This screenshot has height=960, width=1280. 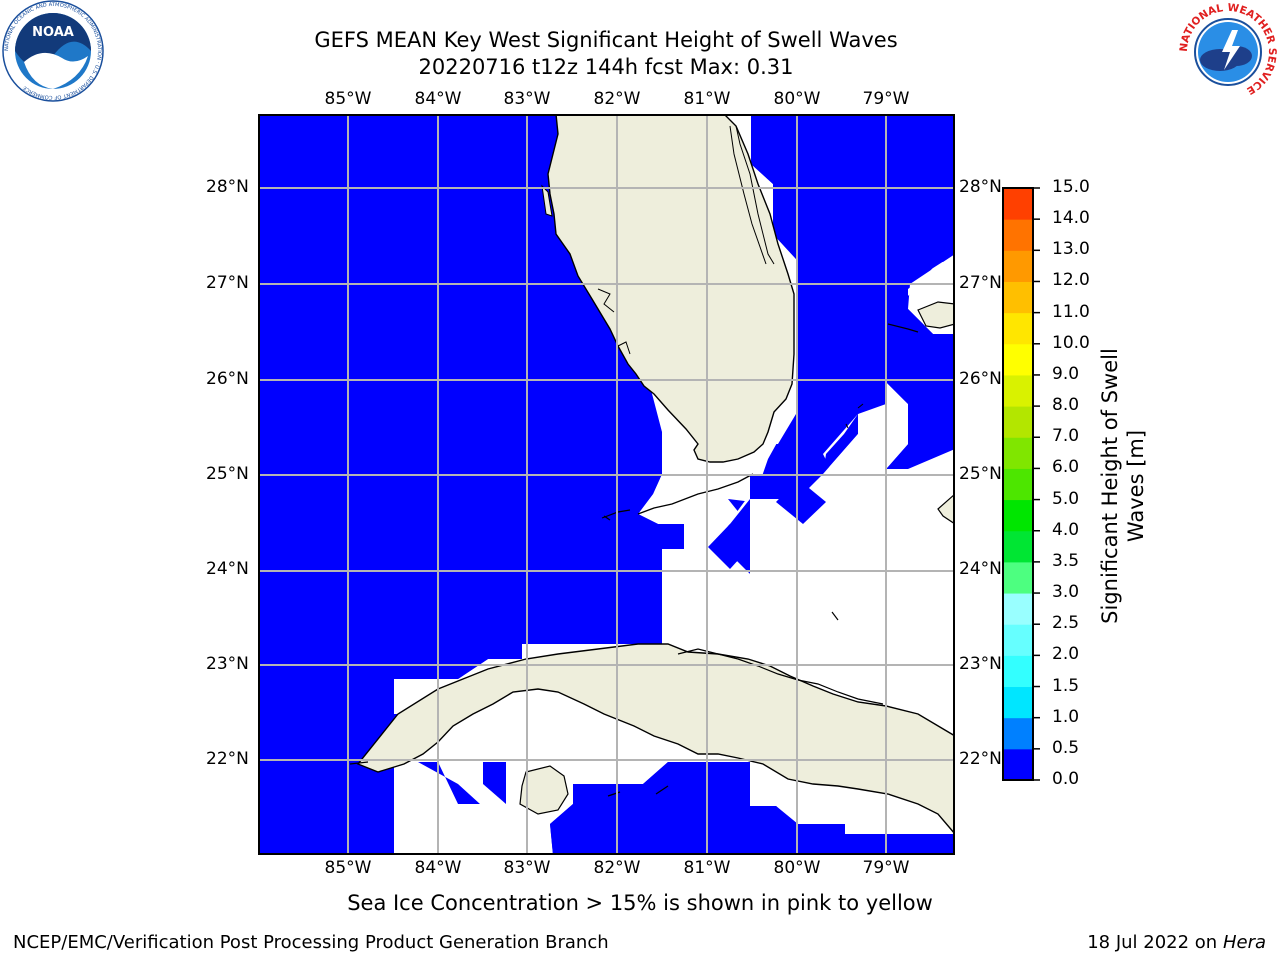 I want to click on colorbar, so click(x=1021, y=484).